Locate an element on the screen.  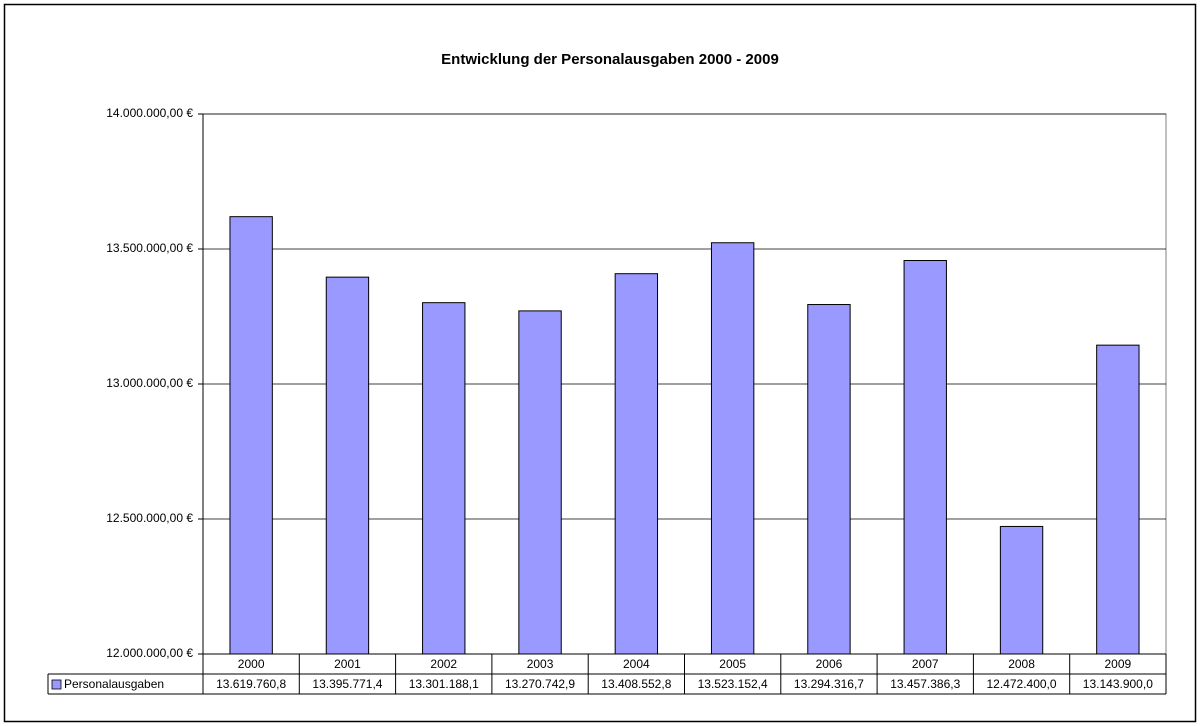
x-tick-label: 2007 is located at coordinates (925, 664).